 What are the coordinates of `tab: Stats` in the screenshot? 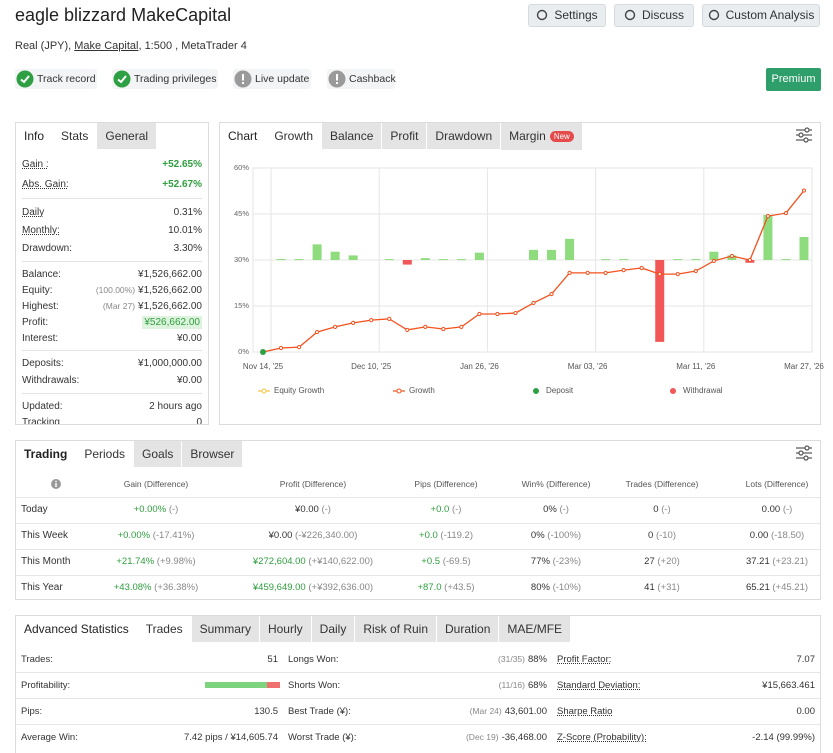 It's located at (75, 136).